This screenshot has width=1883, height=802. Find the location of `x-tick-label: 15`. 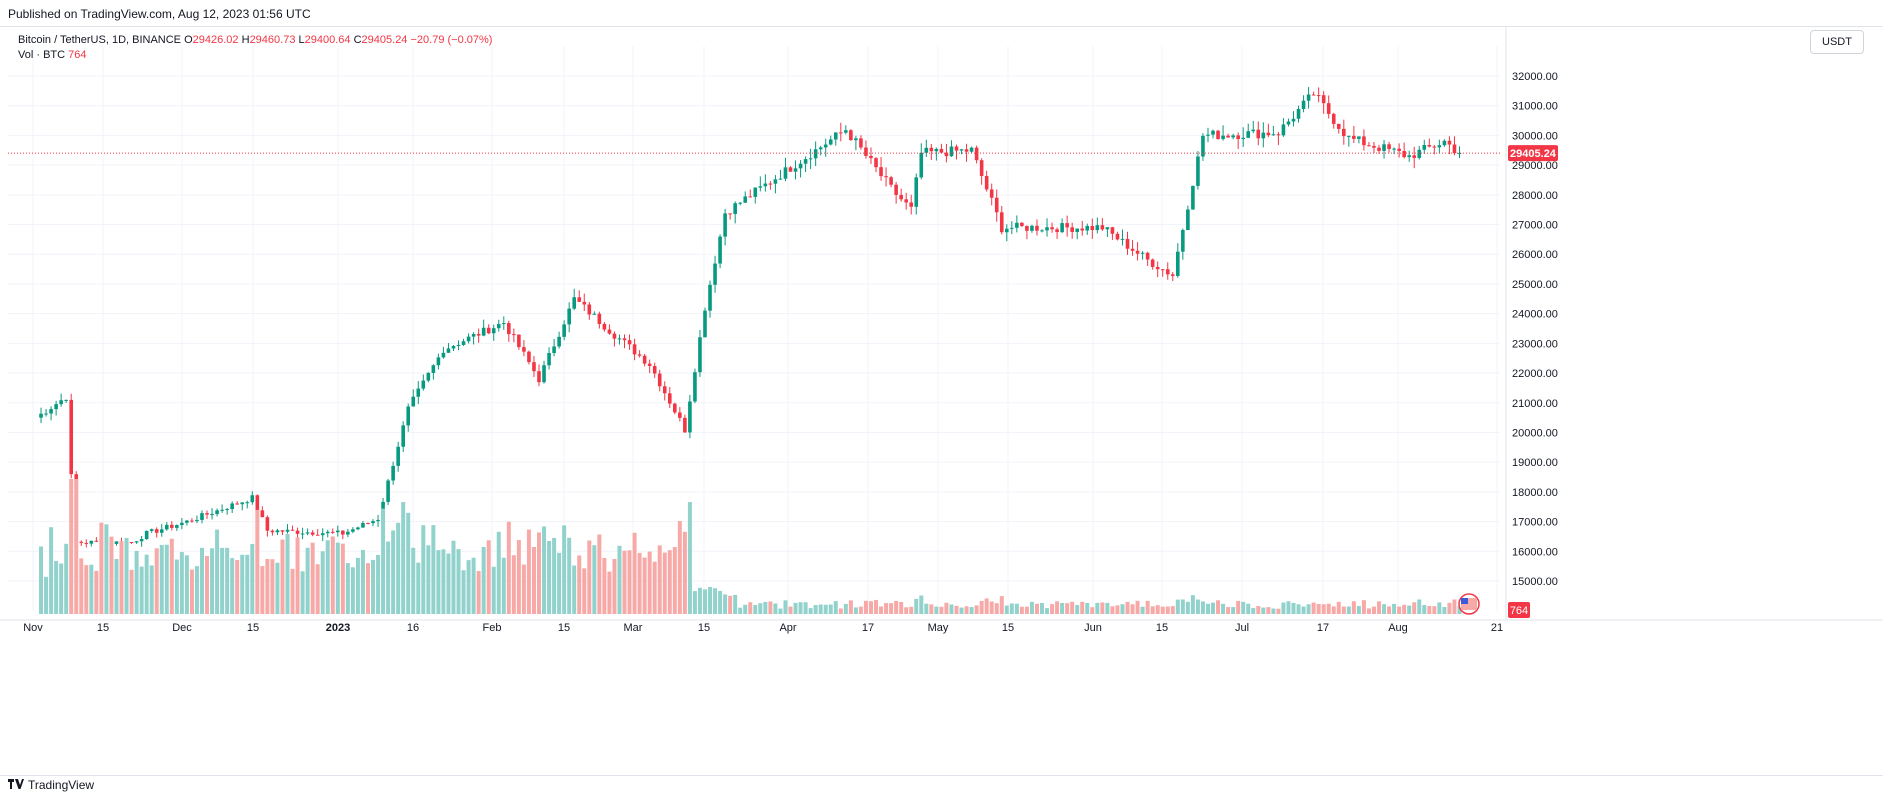

x-tick-label: 15 is located at coordinates (704, 628).